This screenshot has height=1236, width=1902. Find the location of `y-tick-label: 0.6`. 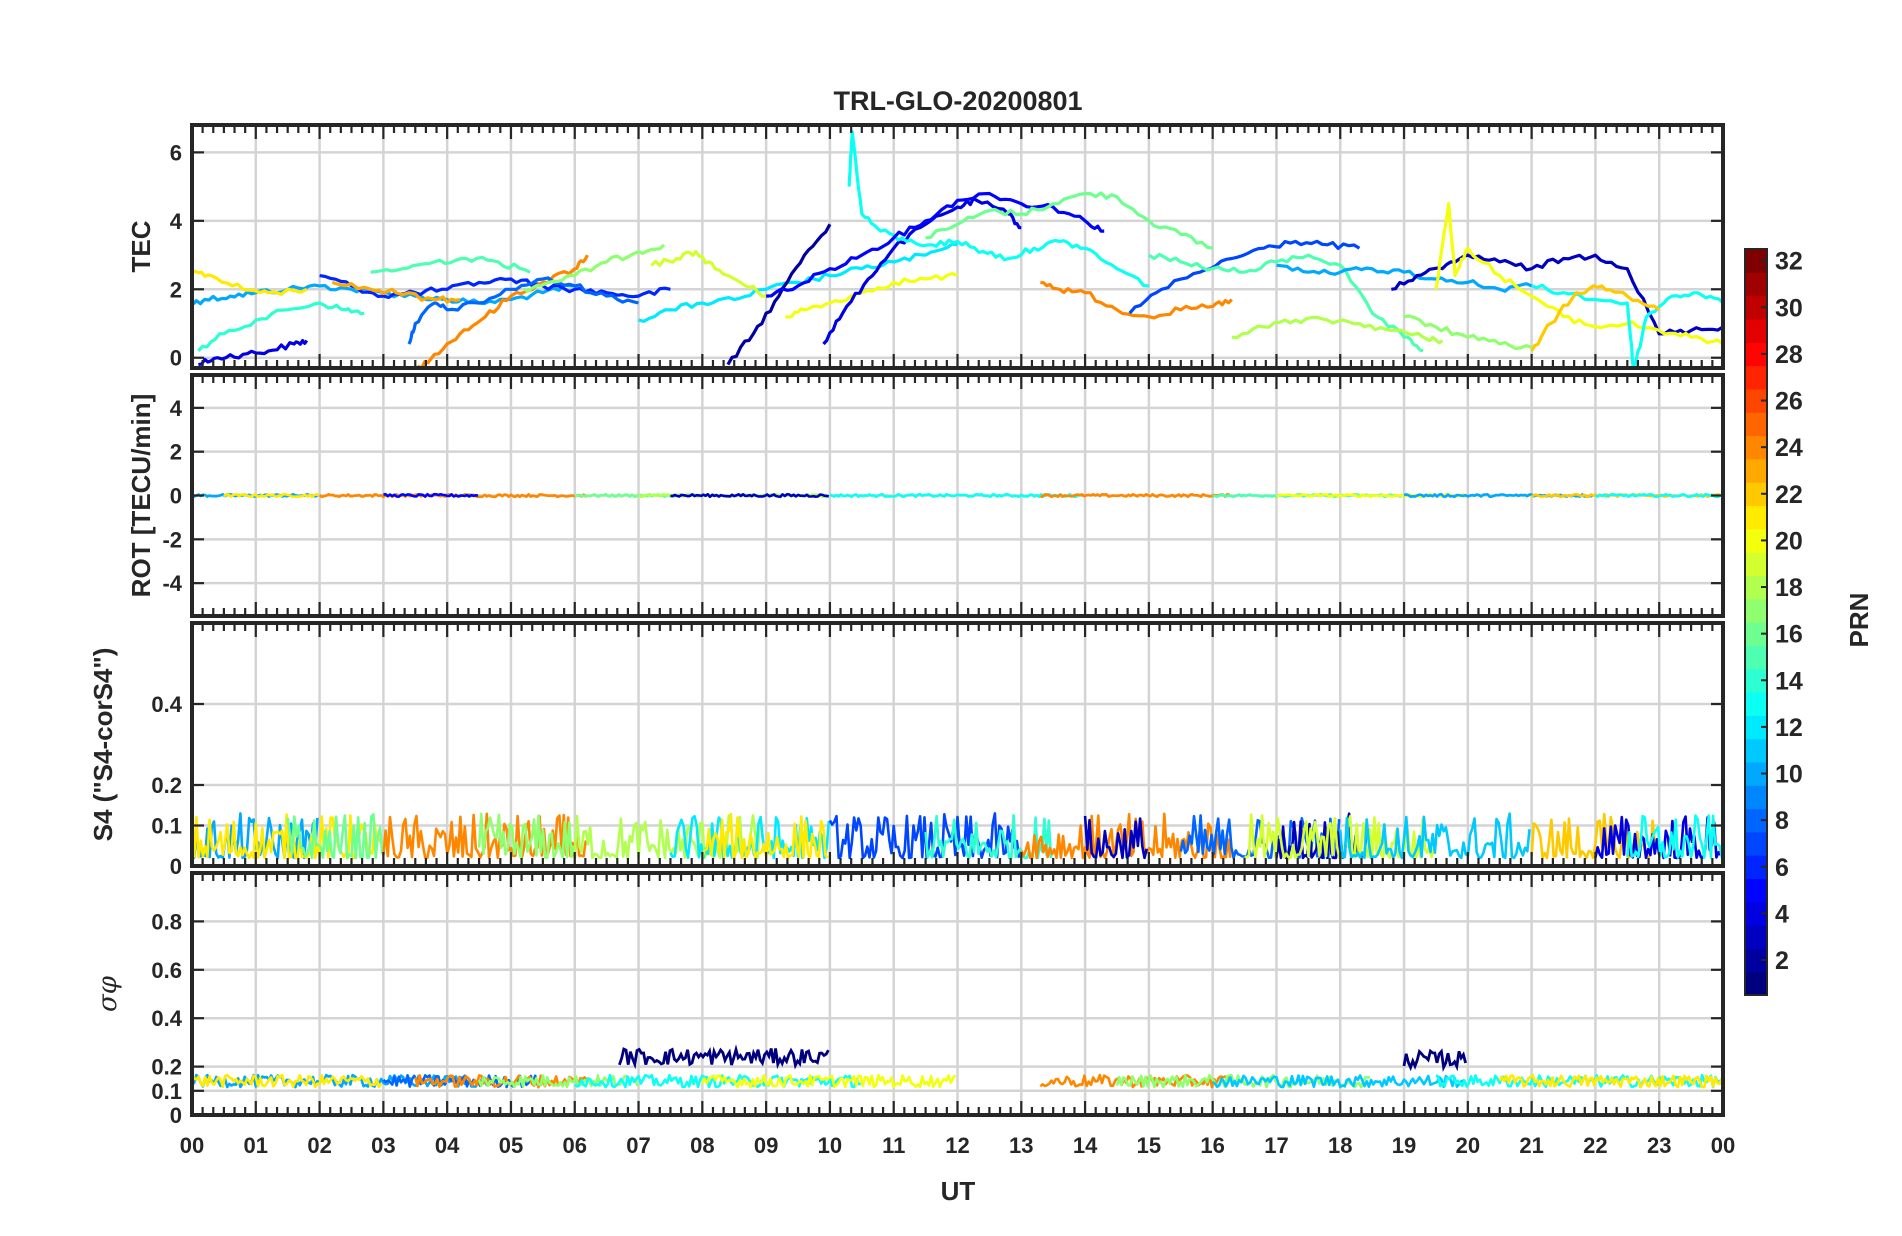

y-tick-label: 0.6 is located at coordinates (166, 970).